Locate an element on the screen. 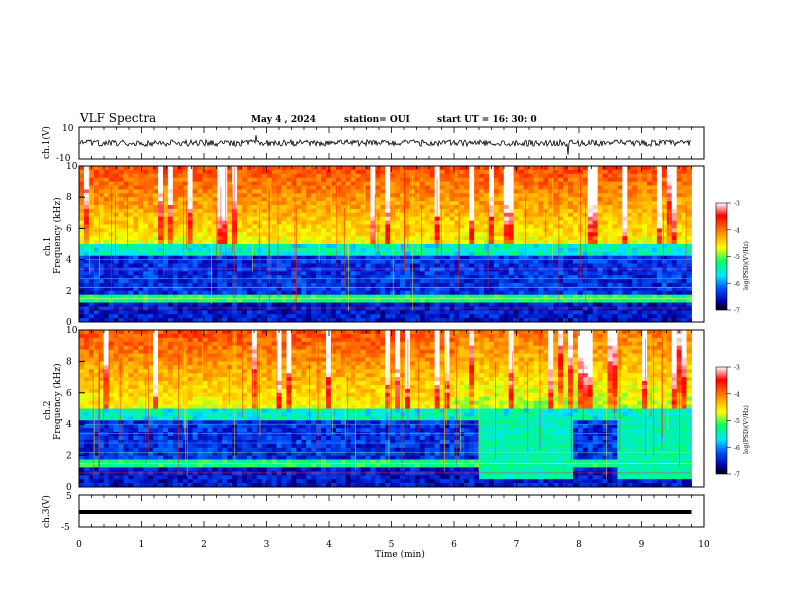  ch1-spec-ytick-label: 4 is located at coordinates (69, 261).